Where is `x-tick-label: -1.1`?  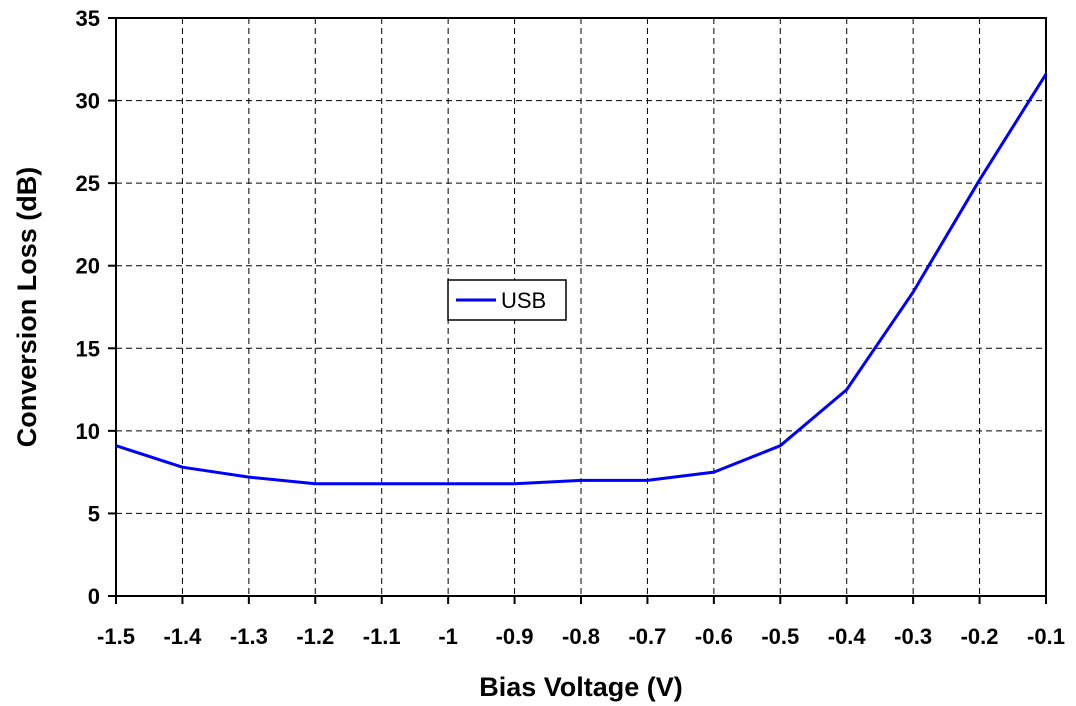
x-tick-label: -1.1 is located at coordinates (382, 636).